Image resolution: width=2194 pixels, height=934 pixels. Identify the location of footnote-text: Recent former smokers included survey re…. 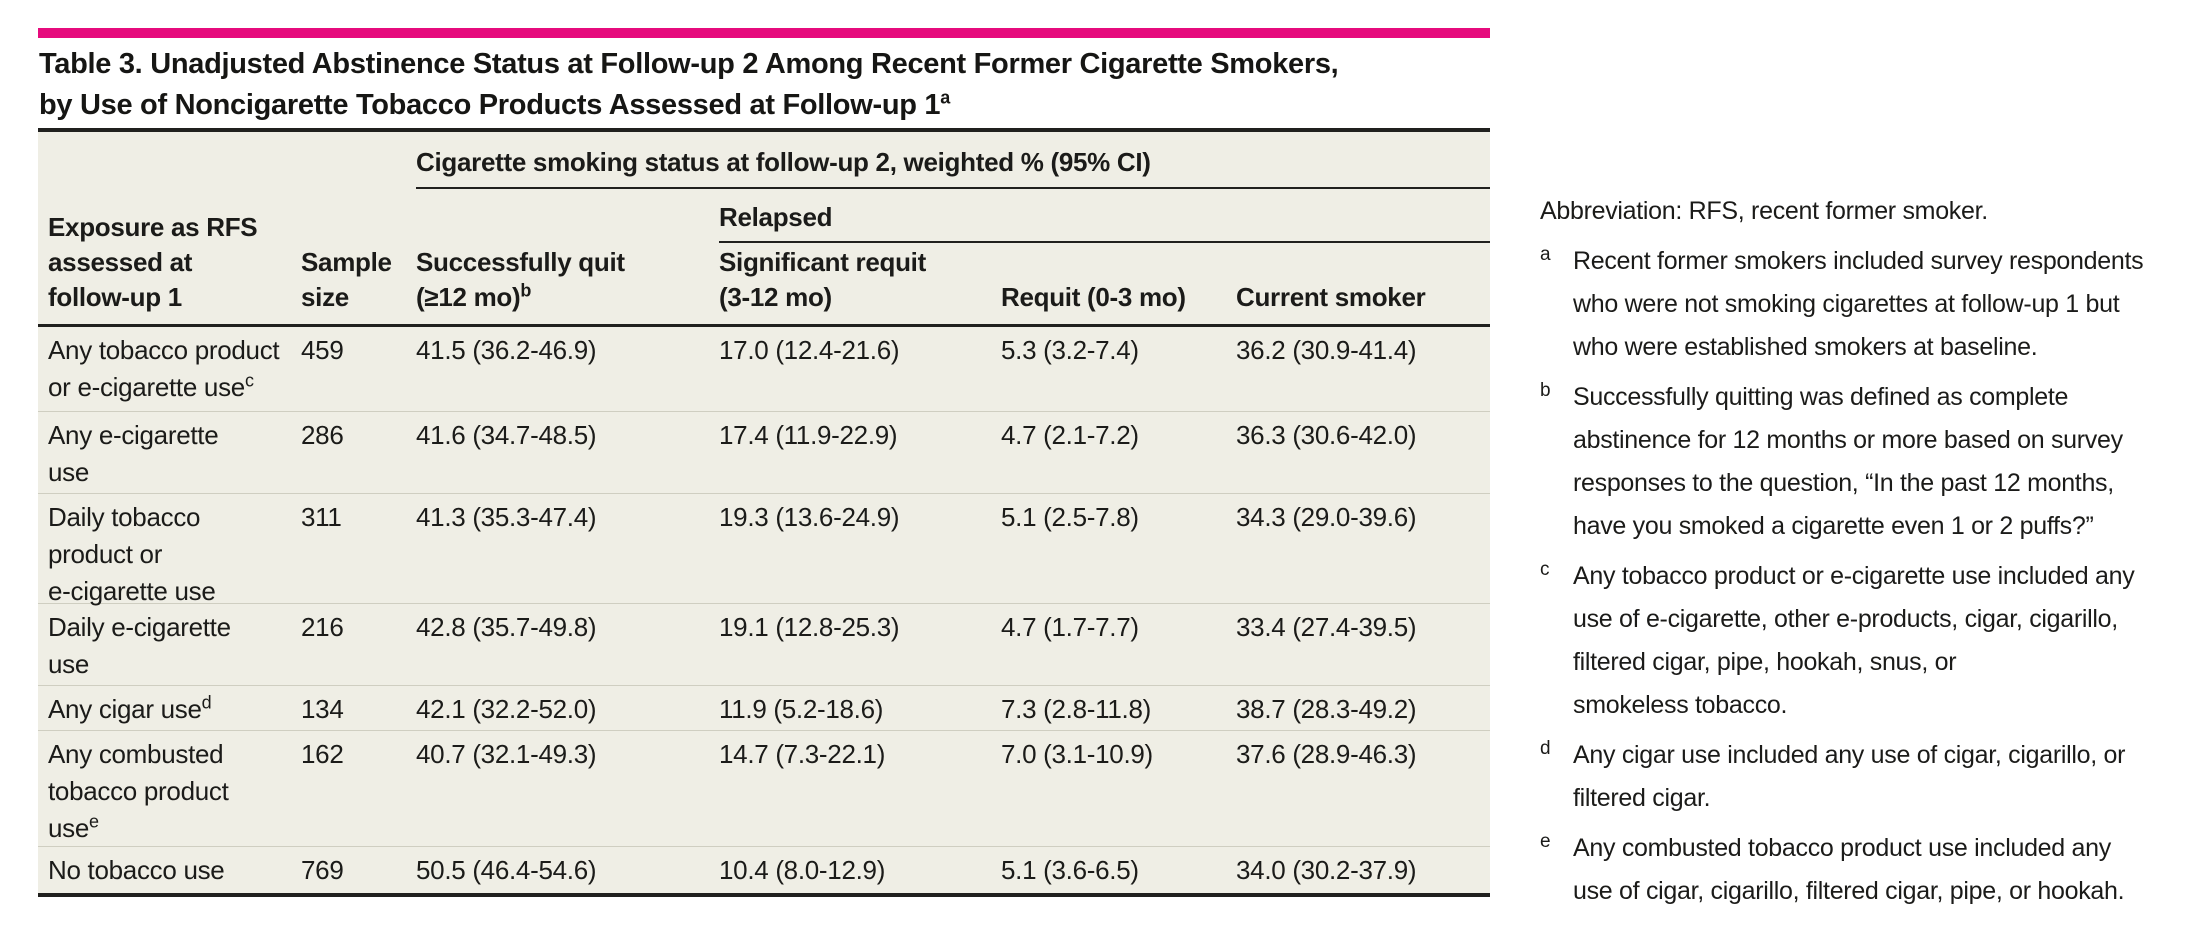
(1858, 304).